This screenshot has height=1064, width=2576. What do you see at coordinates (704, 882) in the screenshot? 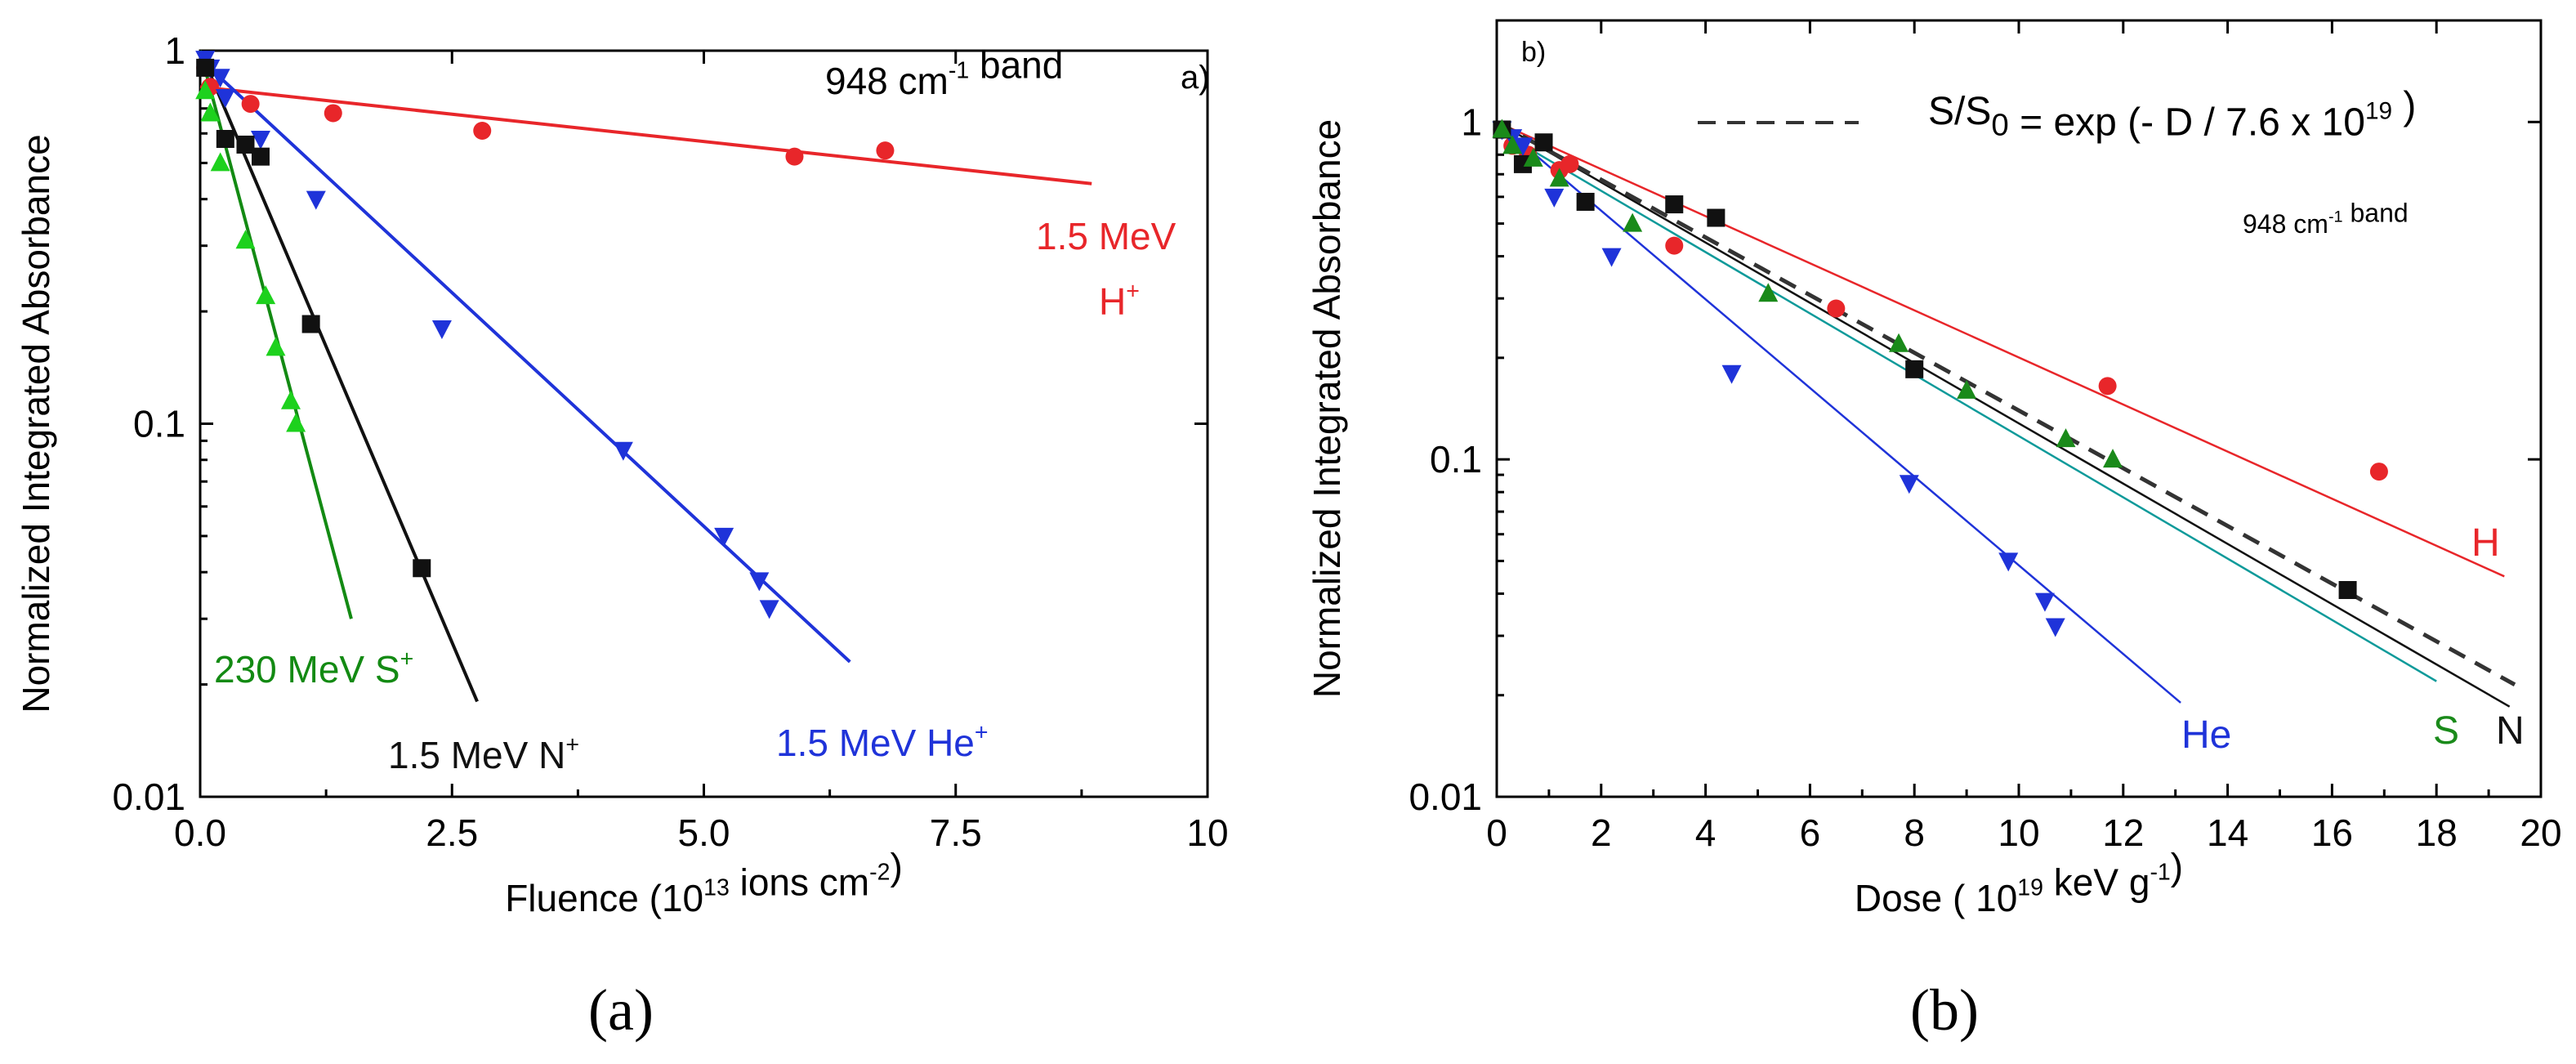
I see `x-axis-title: Fluence (1013 ions cm-2)` at bounding box center [704, 882].